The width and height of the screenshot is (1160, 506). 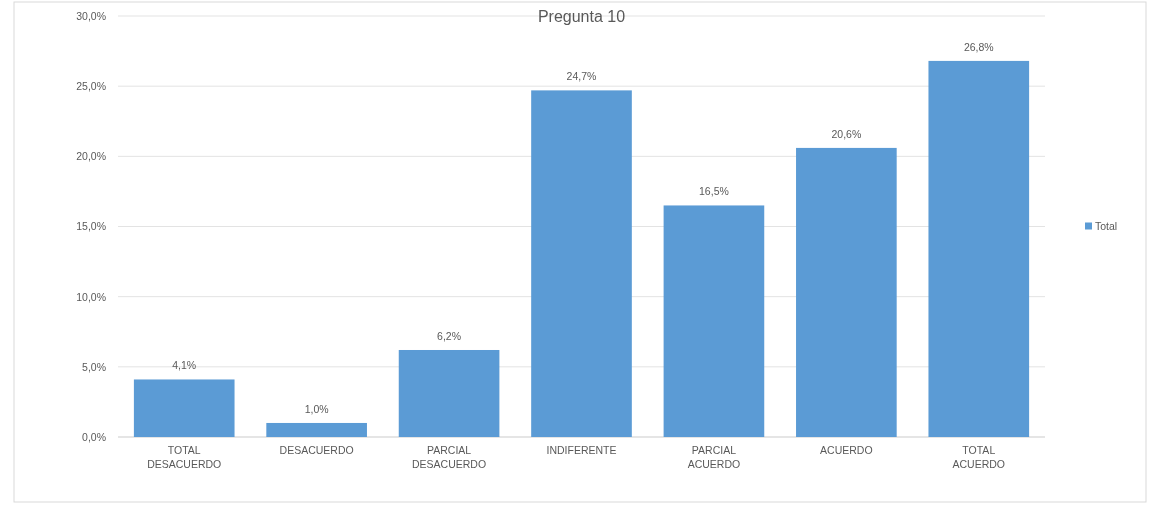 What do you see at coordinates (94, 436) in the screenshot?
I see `y-tick-label: 0,0%` at bounding box center [94, 436].